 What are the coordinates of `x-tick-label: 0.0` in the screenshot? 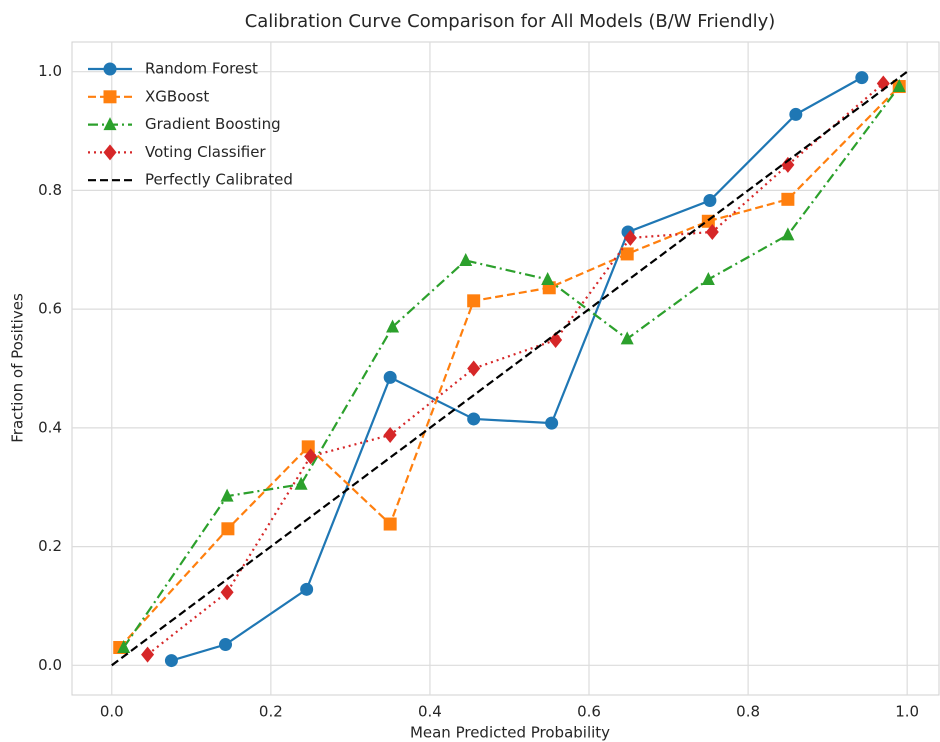 It's located at (112, 712).